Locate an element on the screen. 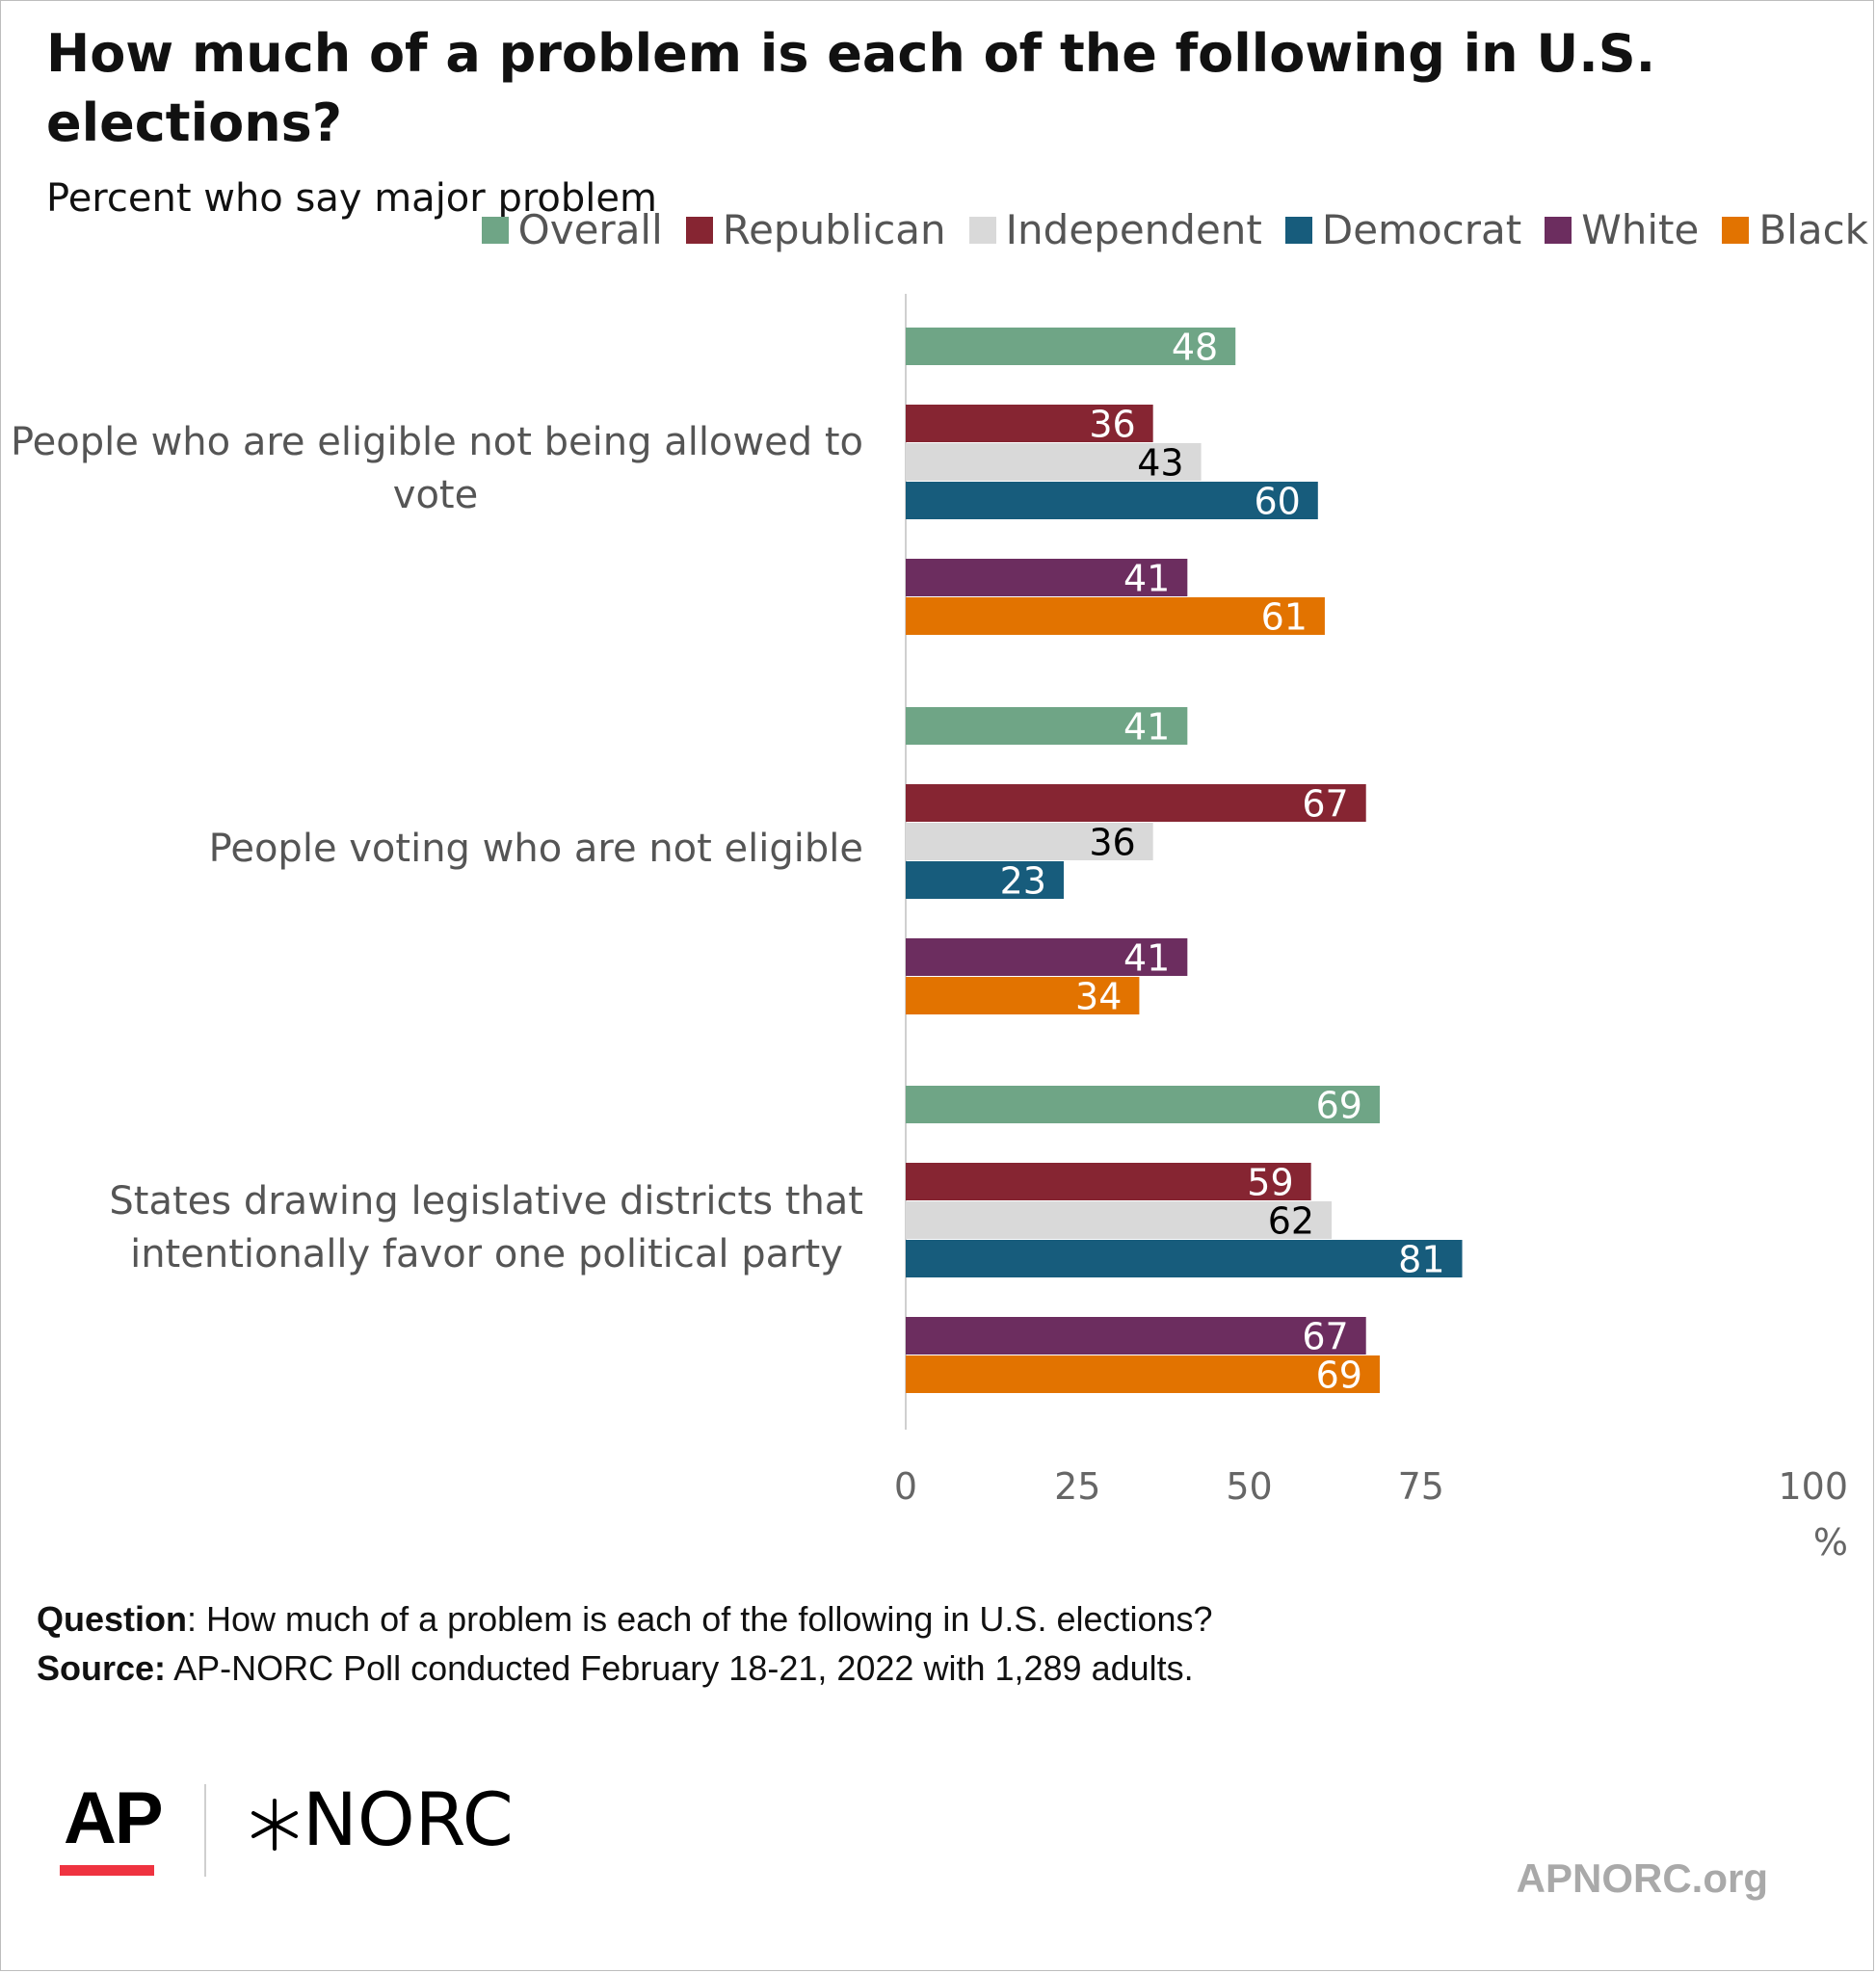  data-label: 60 is located at coordinates (1277, 502).